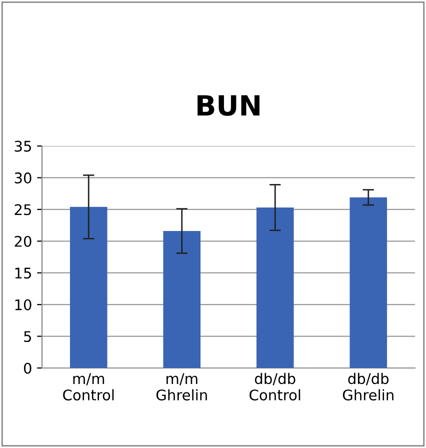 The image size is (426, 448). What do you see at coordinates (23, 273) in the screenshot?
I see `y-tick-label: 15` at bounding box center [23, 273].